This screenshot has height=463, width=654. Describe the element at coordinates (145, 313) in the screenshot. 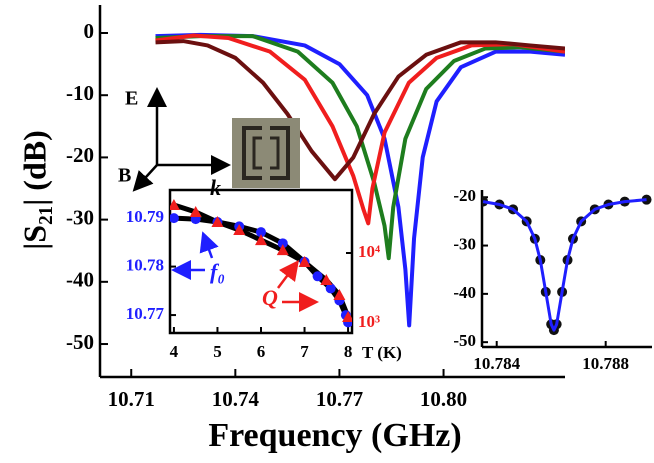

I see `y-tick-label: 10.77` at that location.